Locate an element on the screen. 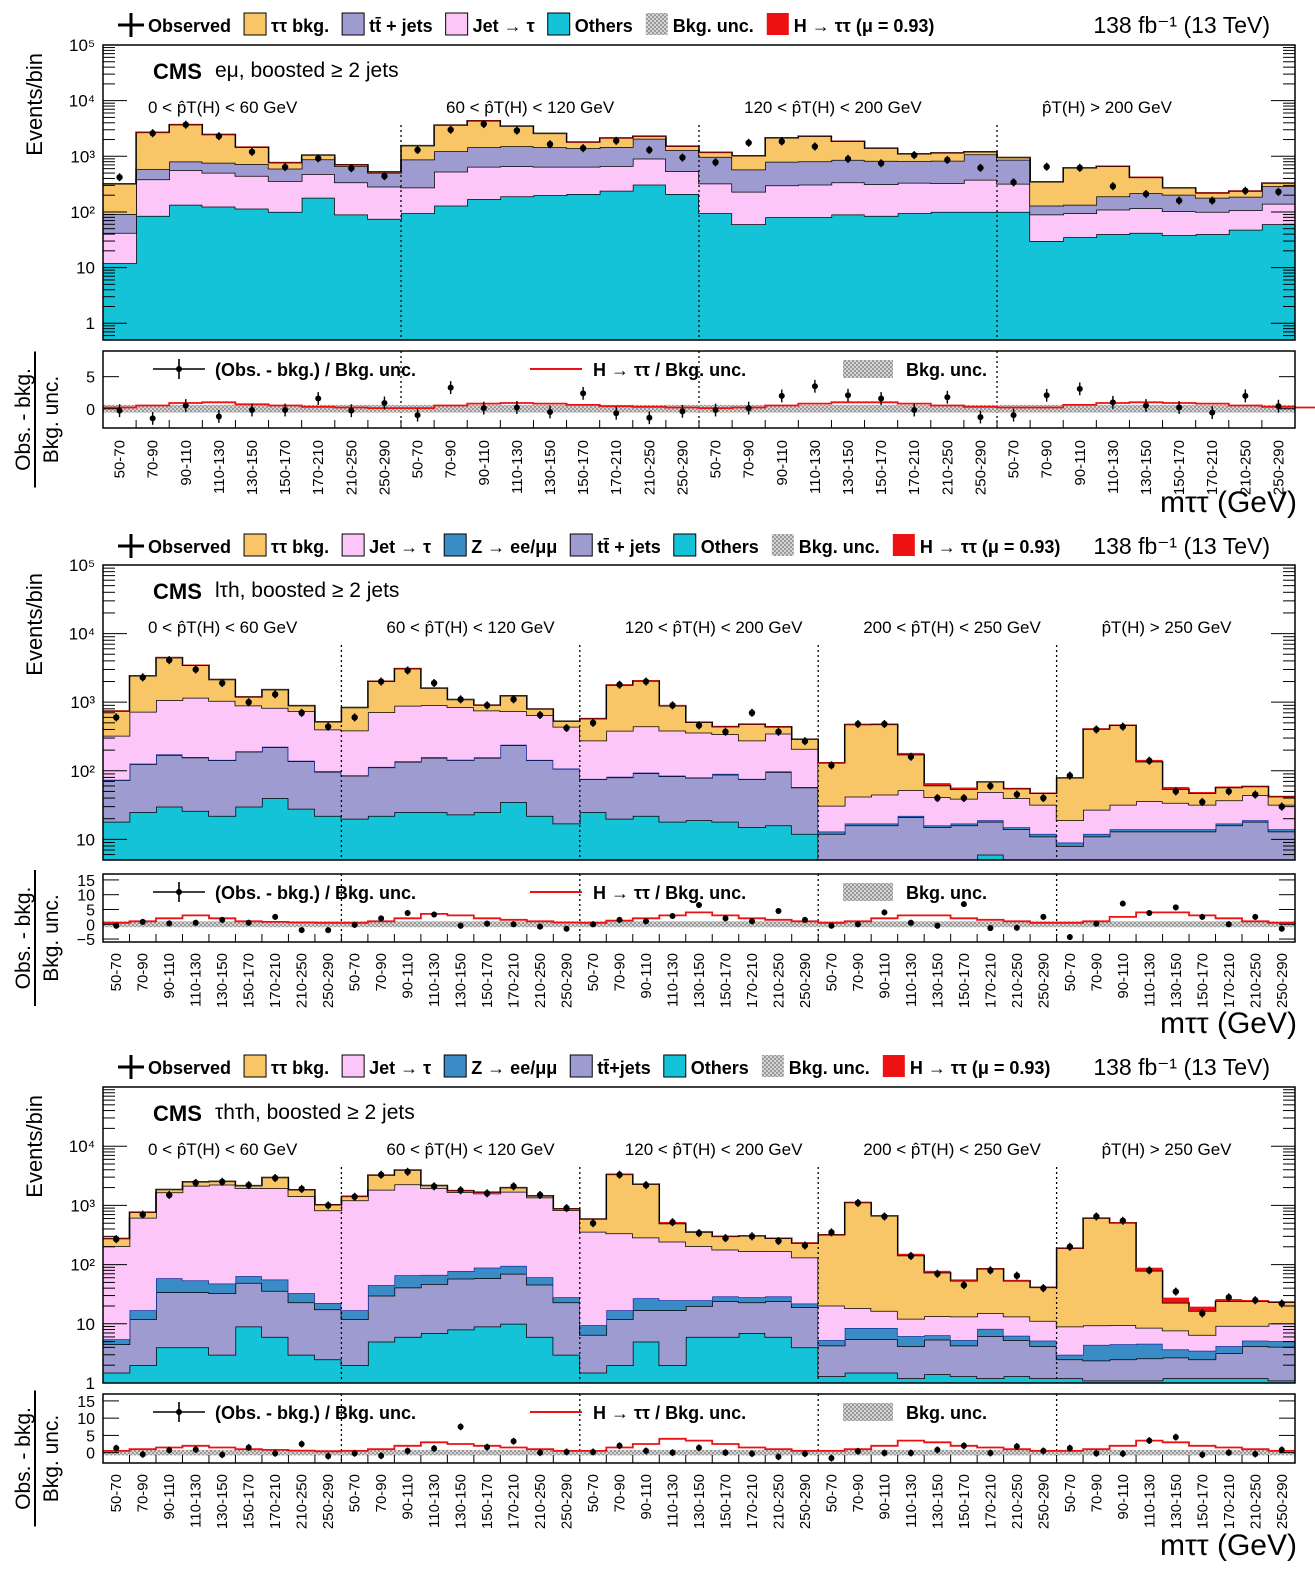 This screenshot has height=1577, width=1315. ratio-frame is located at coordinates (699, 1428).